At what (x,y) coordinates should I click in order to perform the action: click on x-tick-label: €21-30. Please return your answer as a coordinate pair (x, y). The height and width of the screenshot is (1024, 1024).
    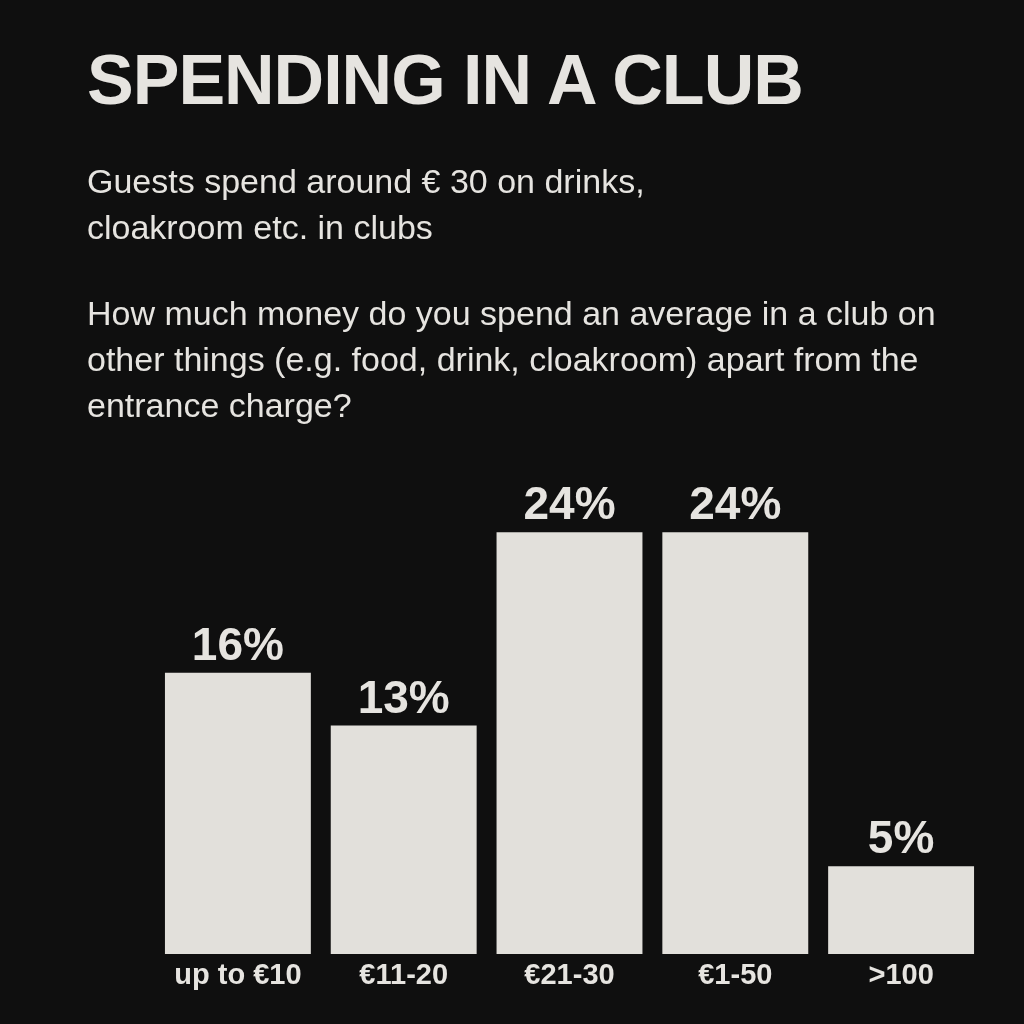
    Looking at the image, I should click on (569, 974).